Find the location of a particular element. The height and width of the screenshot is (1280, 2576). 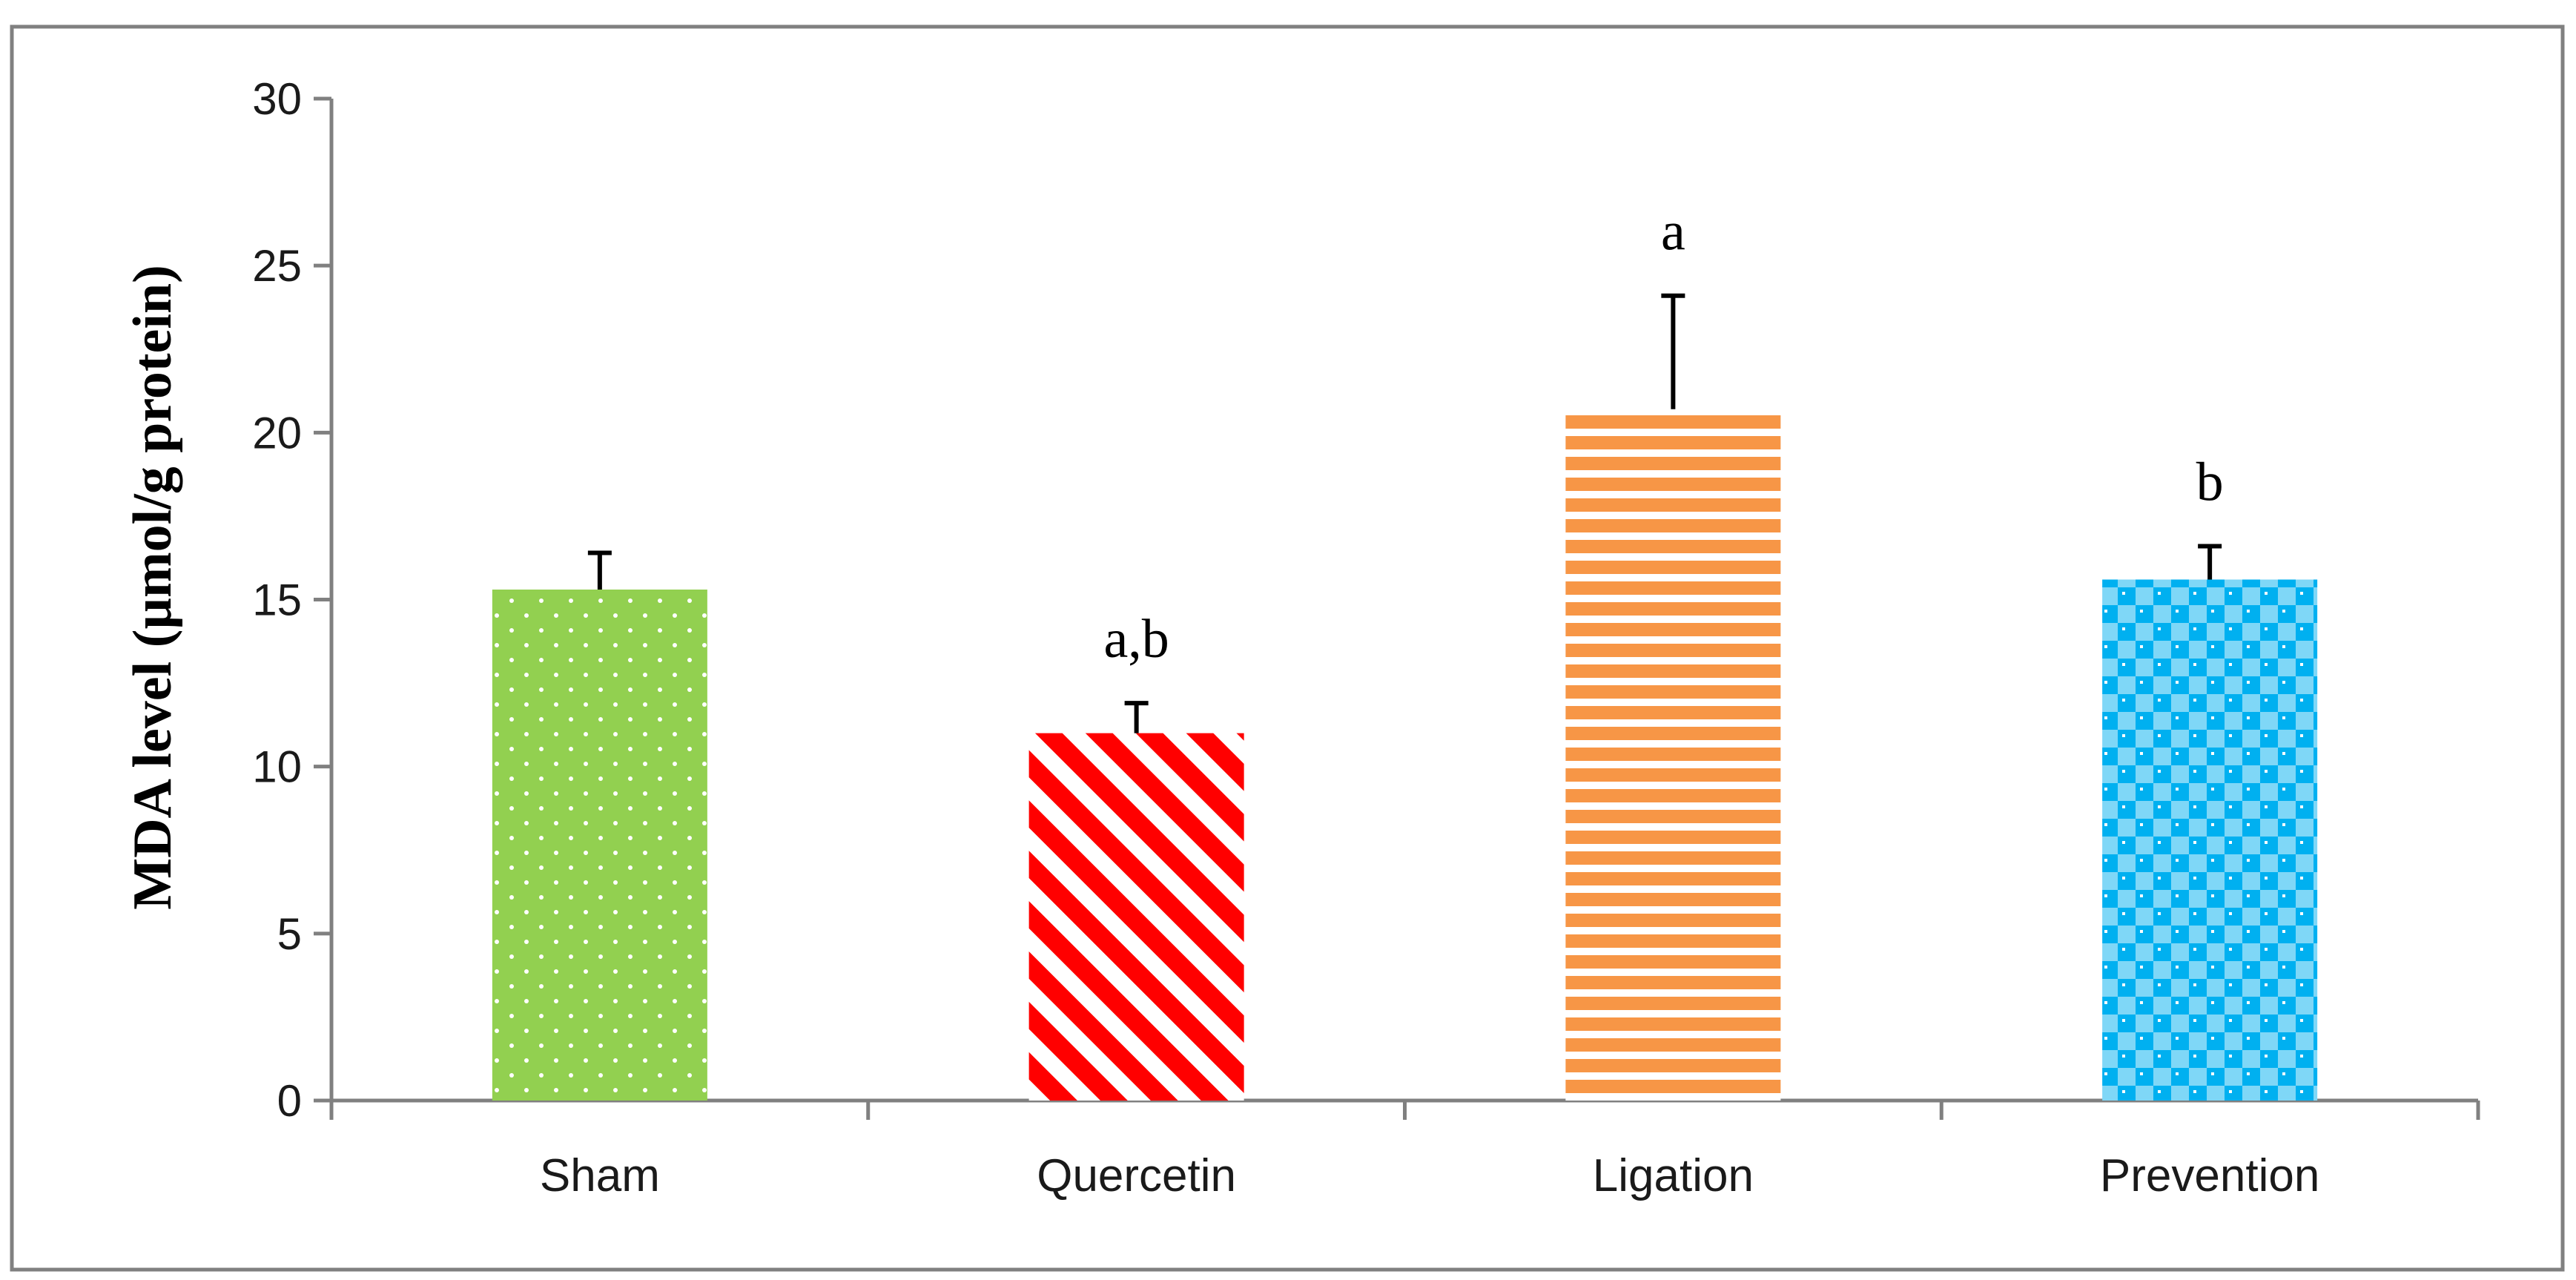

x-label-sham: Sham is located at coordinates (600, 1175).